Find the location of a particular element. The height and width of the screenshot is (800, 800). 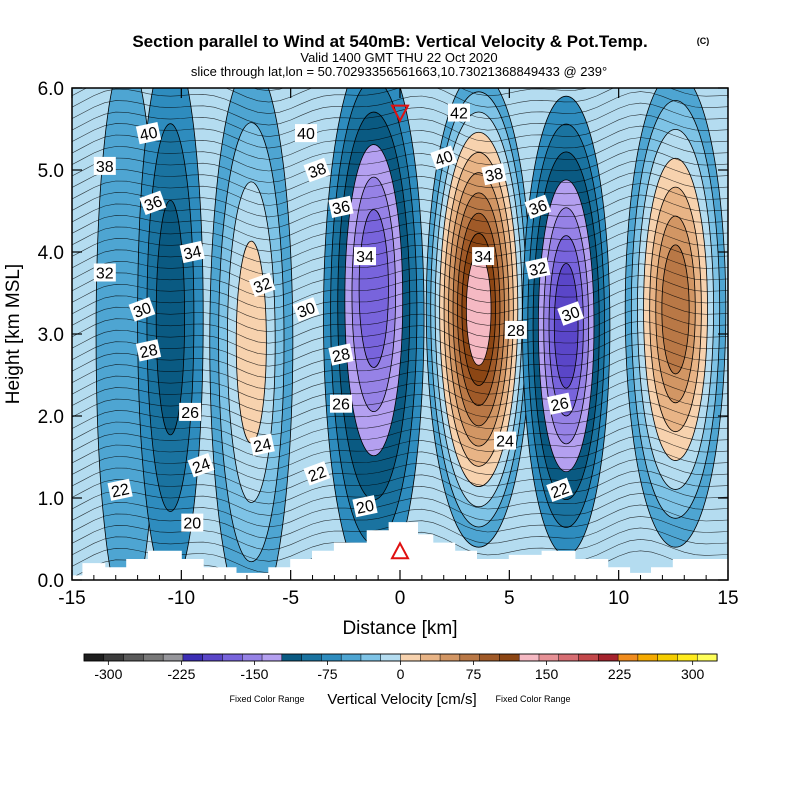

theta-label: 26 is located at coordinates (559, 403).